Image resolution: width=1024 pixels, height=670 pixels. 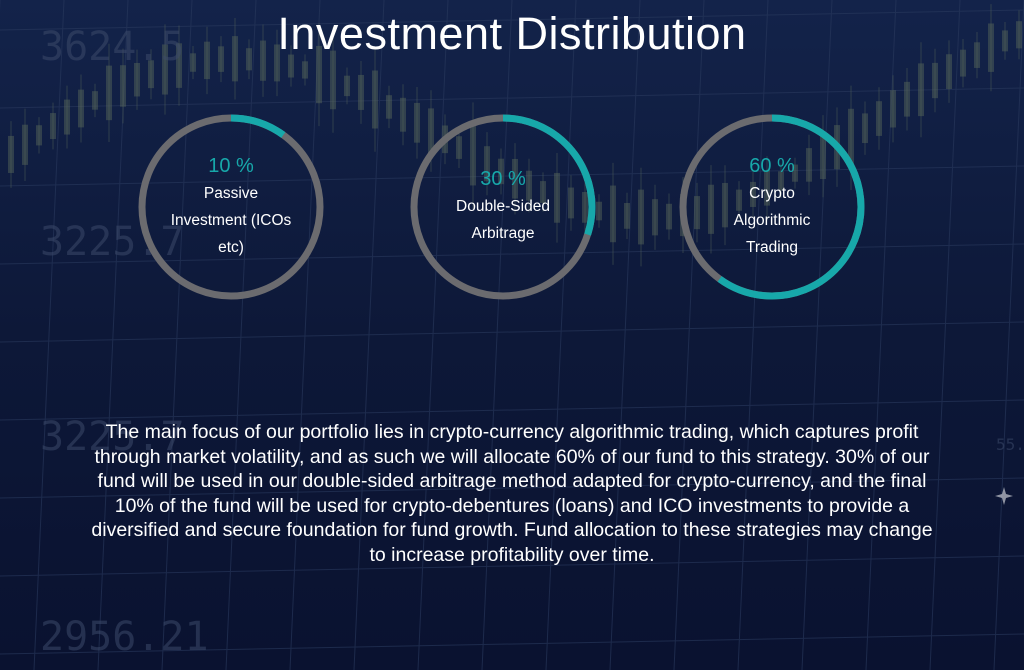 I want to click on ring-percent: 60 %, so click(x=772, y=165).